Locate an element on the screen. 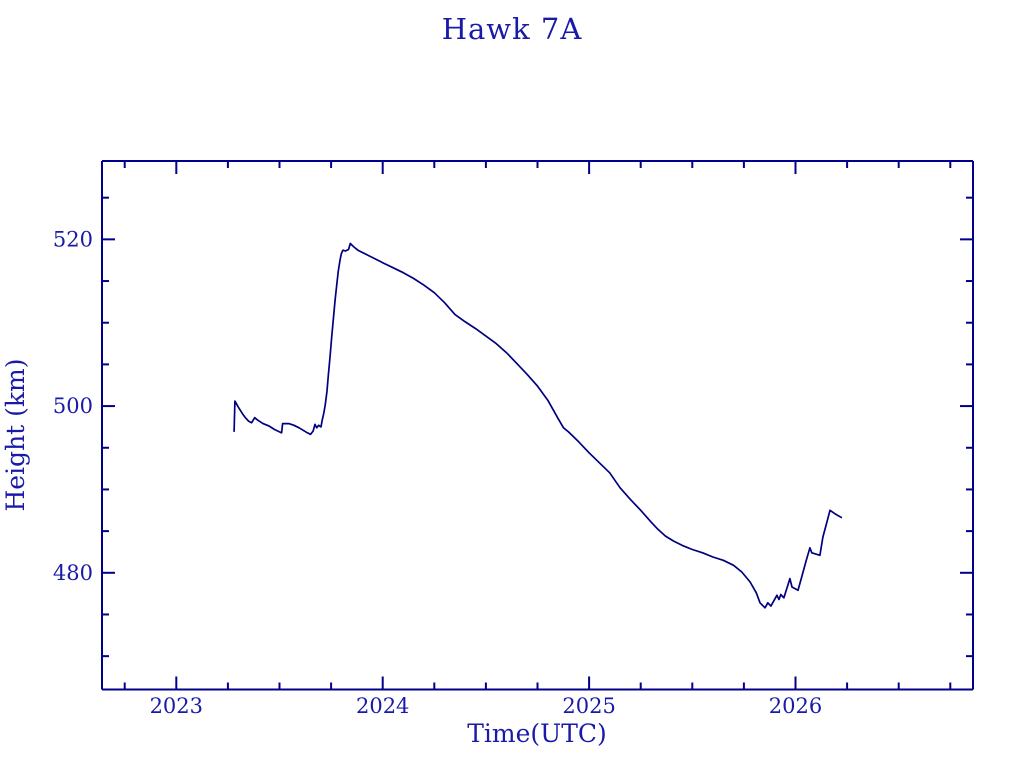  x-tick-label: 2026 is located at coordinates (795, 706).